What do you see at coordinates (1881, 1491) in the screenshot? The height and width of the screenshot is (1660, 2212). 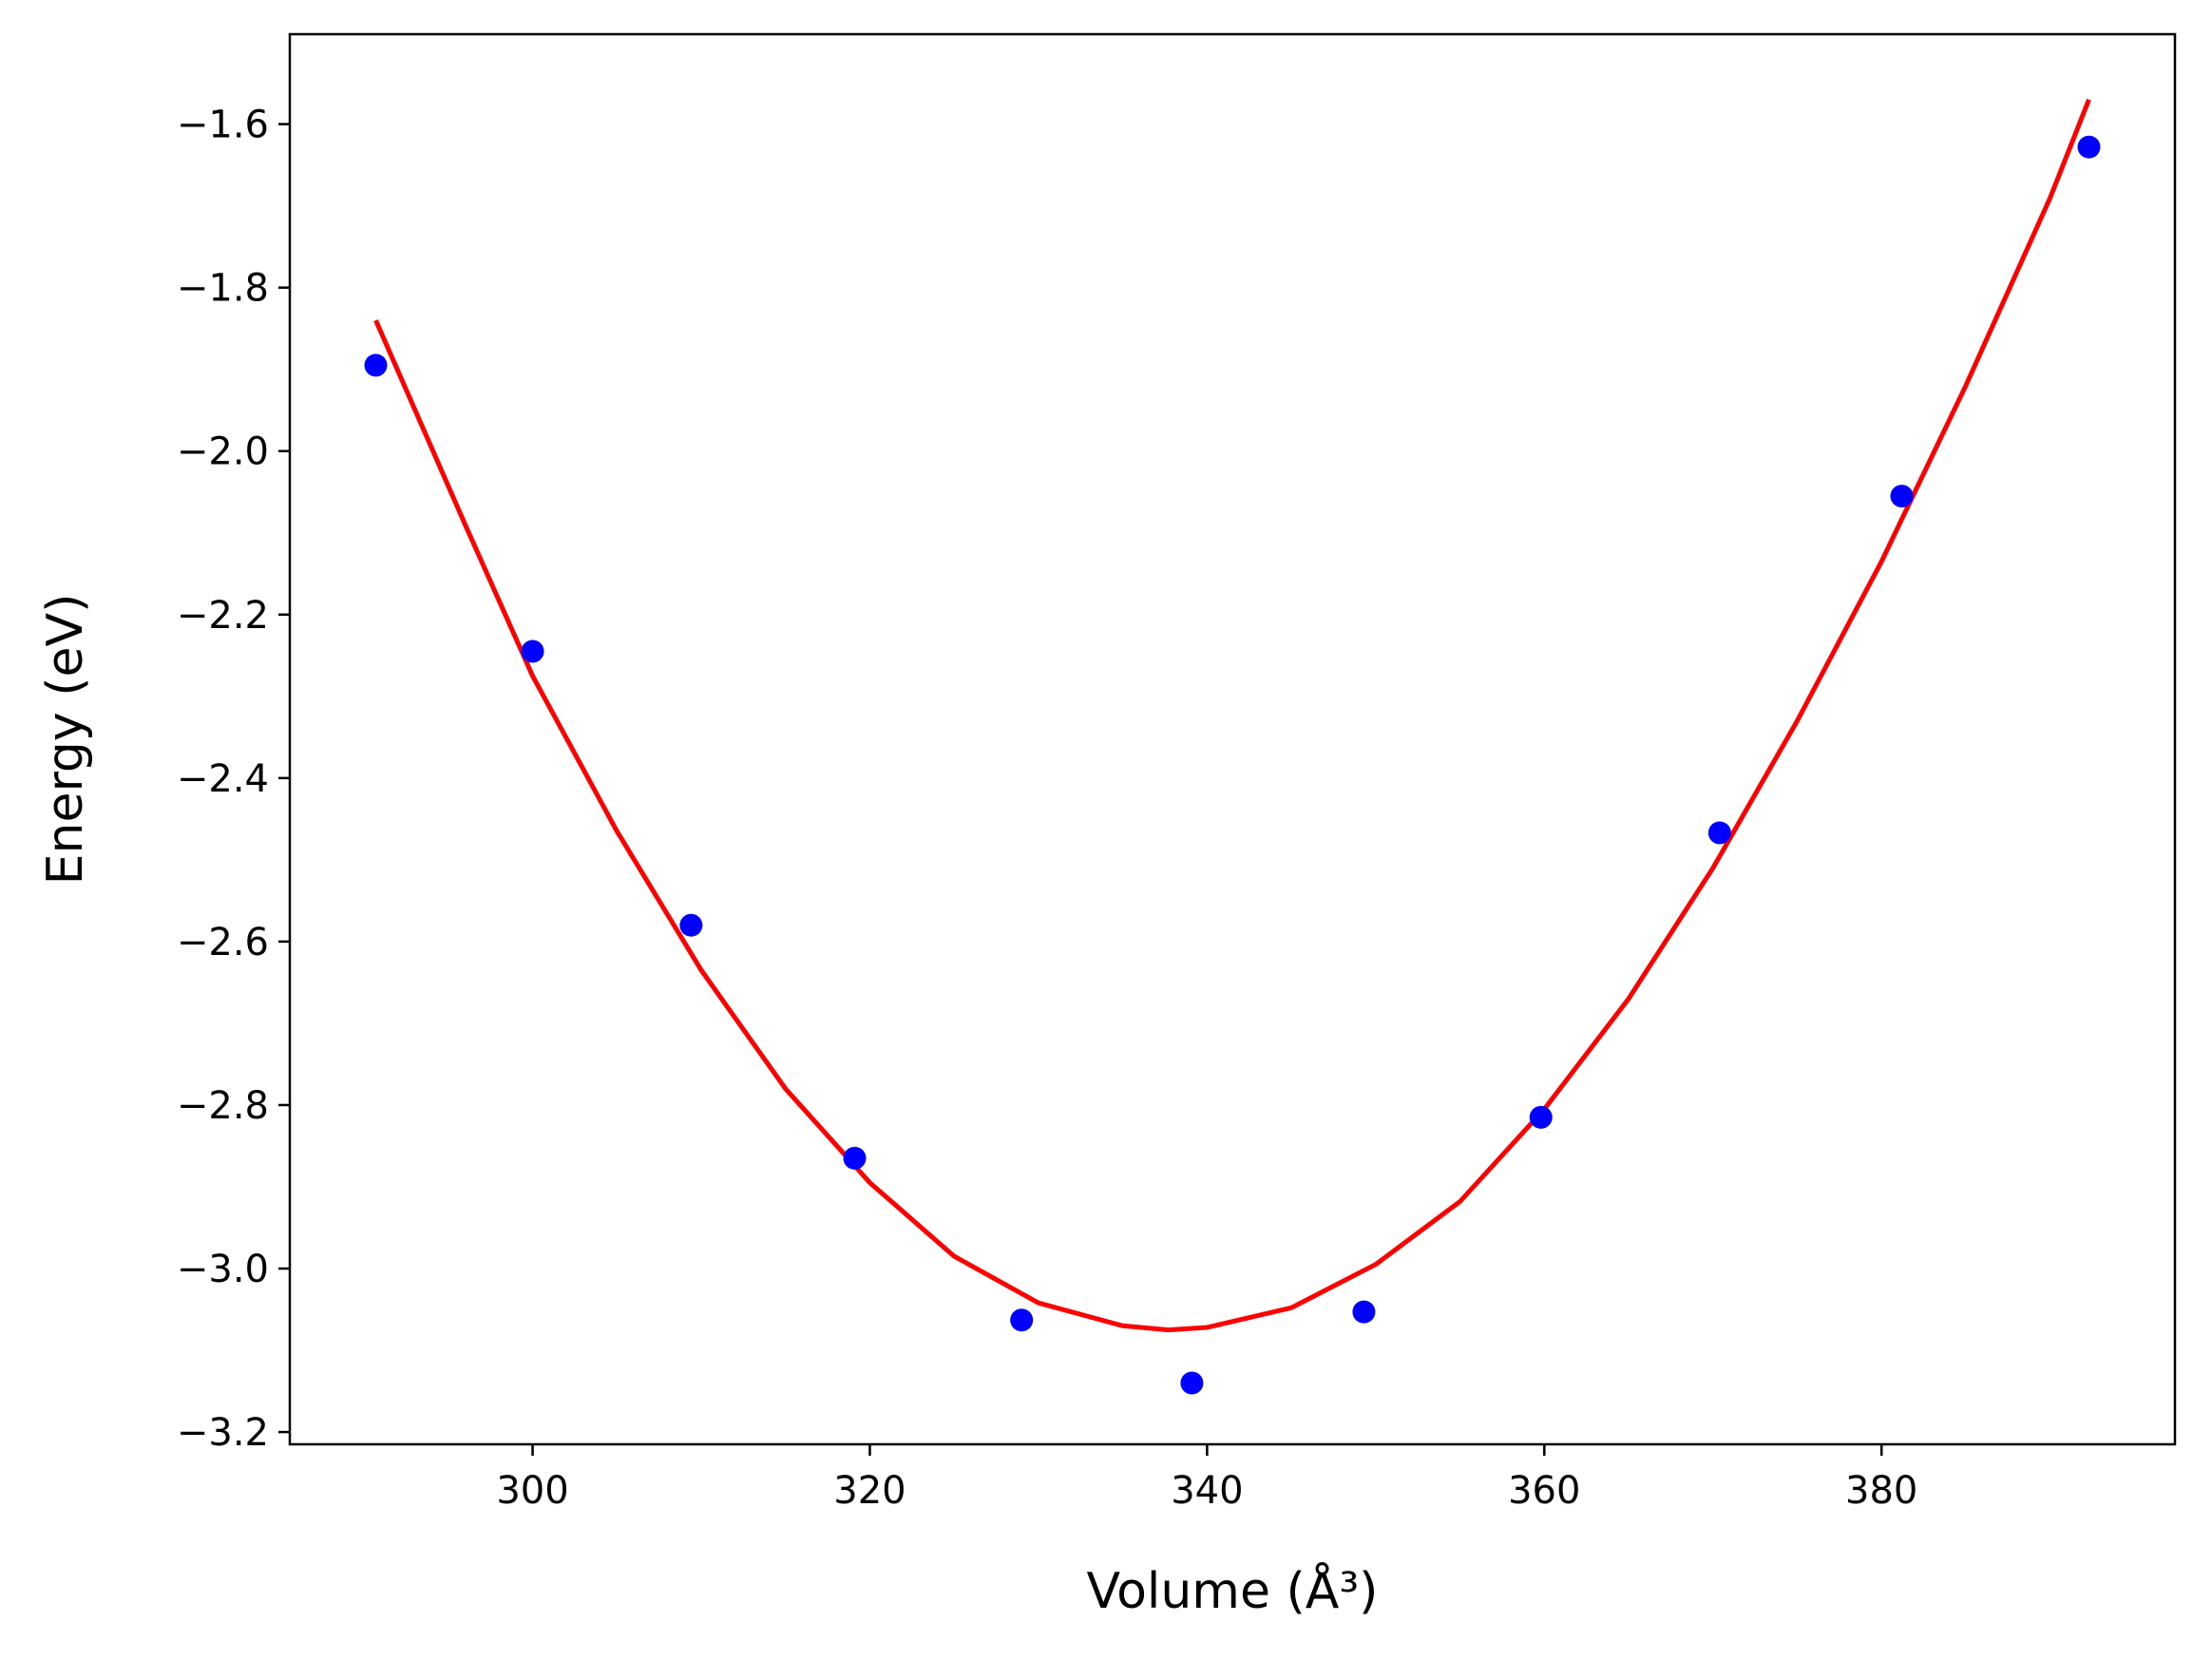 I see `x-tick-label: 380` at bounding box center [1881, 1491].